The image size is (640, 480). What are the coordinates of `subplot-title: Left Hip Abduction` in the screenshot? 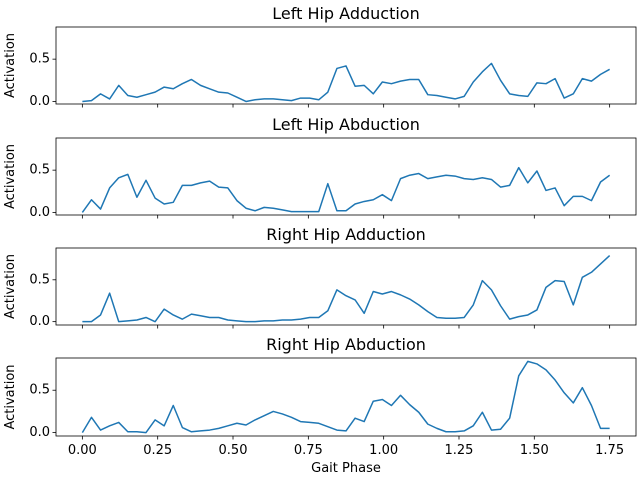 It's located at (346, 124).